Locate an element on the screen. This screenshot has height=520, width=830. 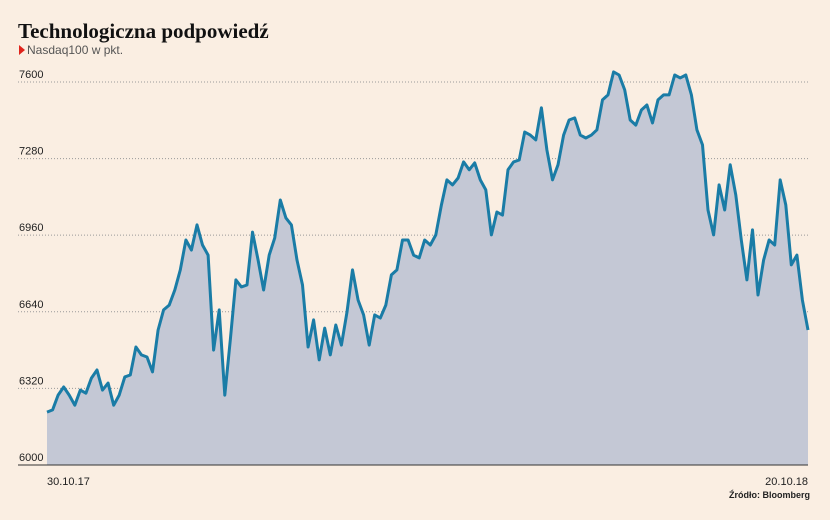
y-tick-label: 6000 is located at coordinates (31, 458).